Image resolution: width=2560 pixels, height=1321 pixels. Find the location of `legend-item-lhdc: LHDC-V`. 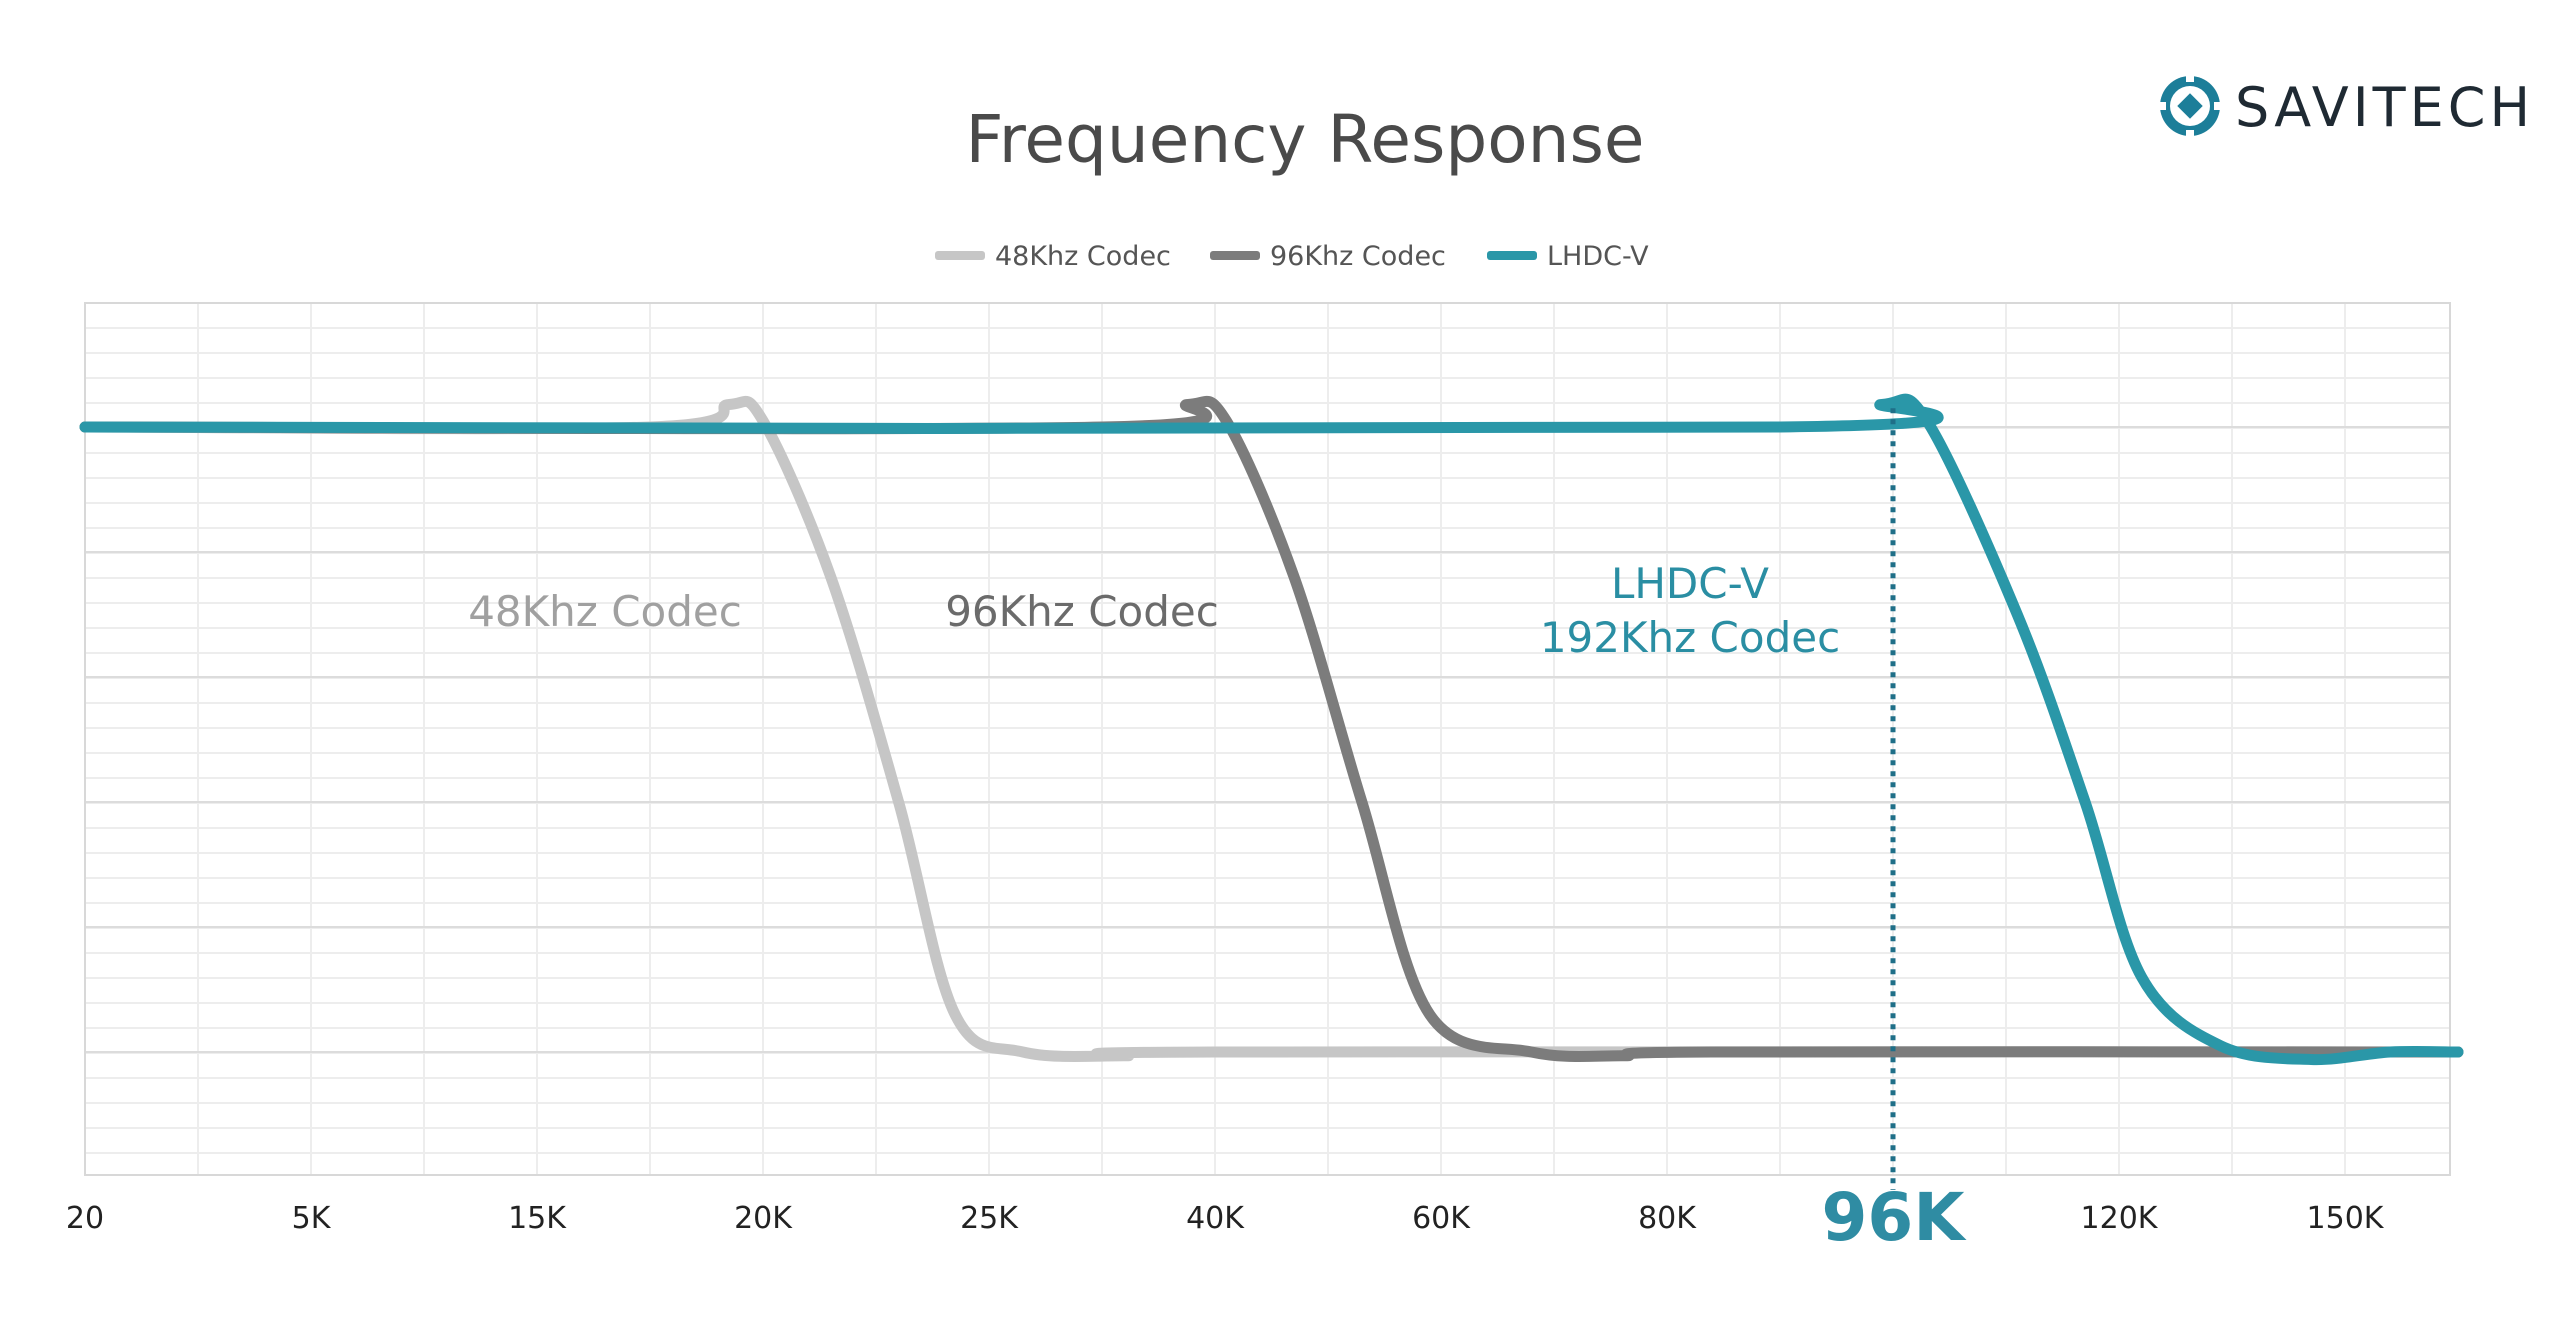

legend-item-lhdc: LHDC-V is located at coordinates (1568, 256).